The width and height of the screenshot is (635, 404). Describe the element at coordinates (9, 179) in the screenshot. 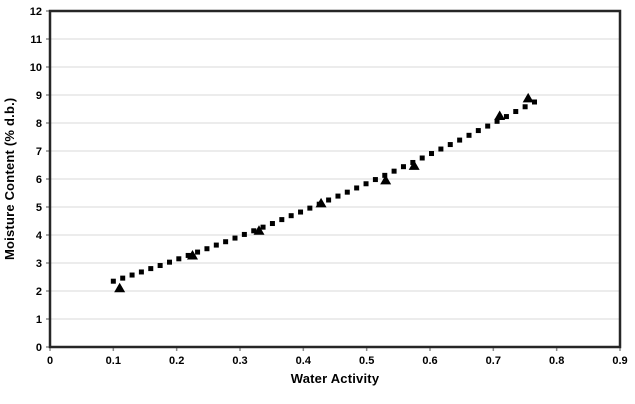

I see `y-axis-title: Moisture Content (% d.b.)` at that location.